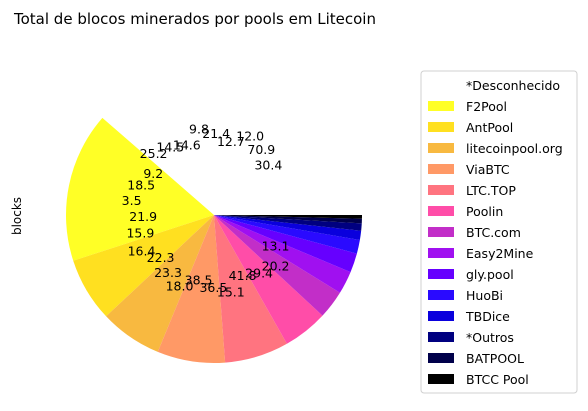 Image resolution: width=588 pixels, height=411 pixels. I want to click on pct-label: 23.3, so click(168, 272).